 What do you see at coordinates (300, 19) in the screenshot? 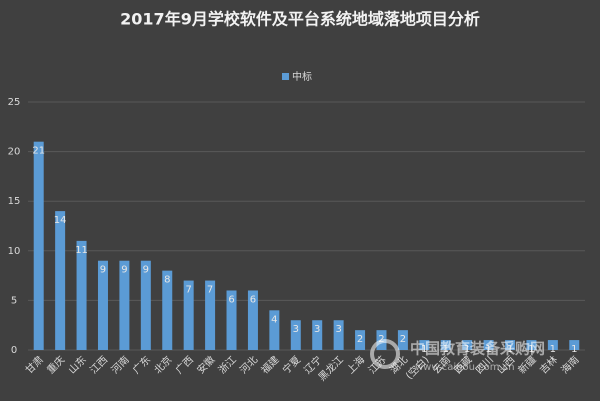
I see `chart-title: 2017年9月学校软件及平台系统地域落地项目分析` at bounding box center [300, 19].